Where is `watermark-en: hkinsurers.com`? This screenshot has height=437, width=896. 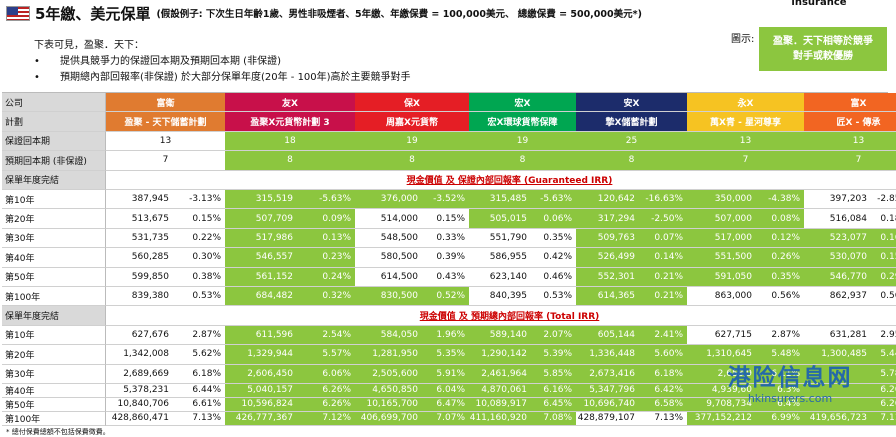 watermark-en: hkinsurers.com is located at coordinates (790, 398).